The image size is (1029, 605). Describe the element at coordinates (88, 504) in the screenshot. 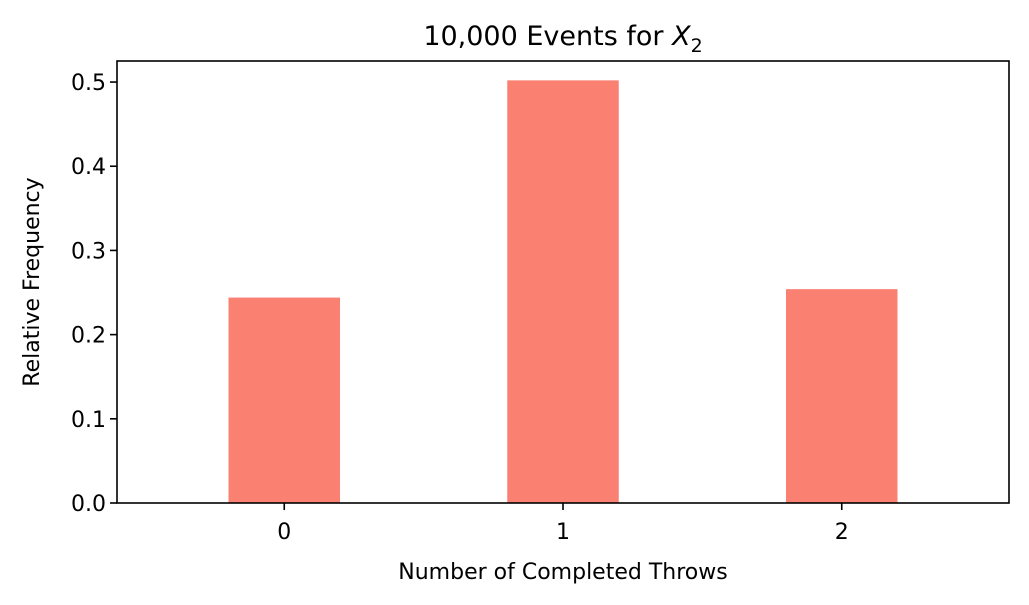

I see `y-tick-label: 0.0` at that location.